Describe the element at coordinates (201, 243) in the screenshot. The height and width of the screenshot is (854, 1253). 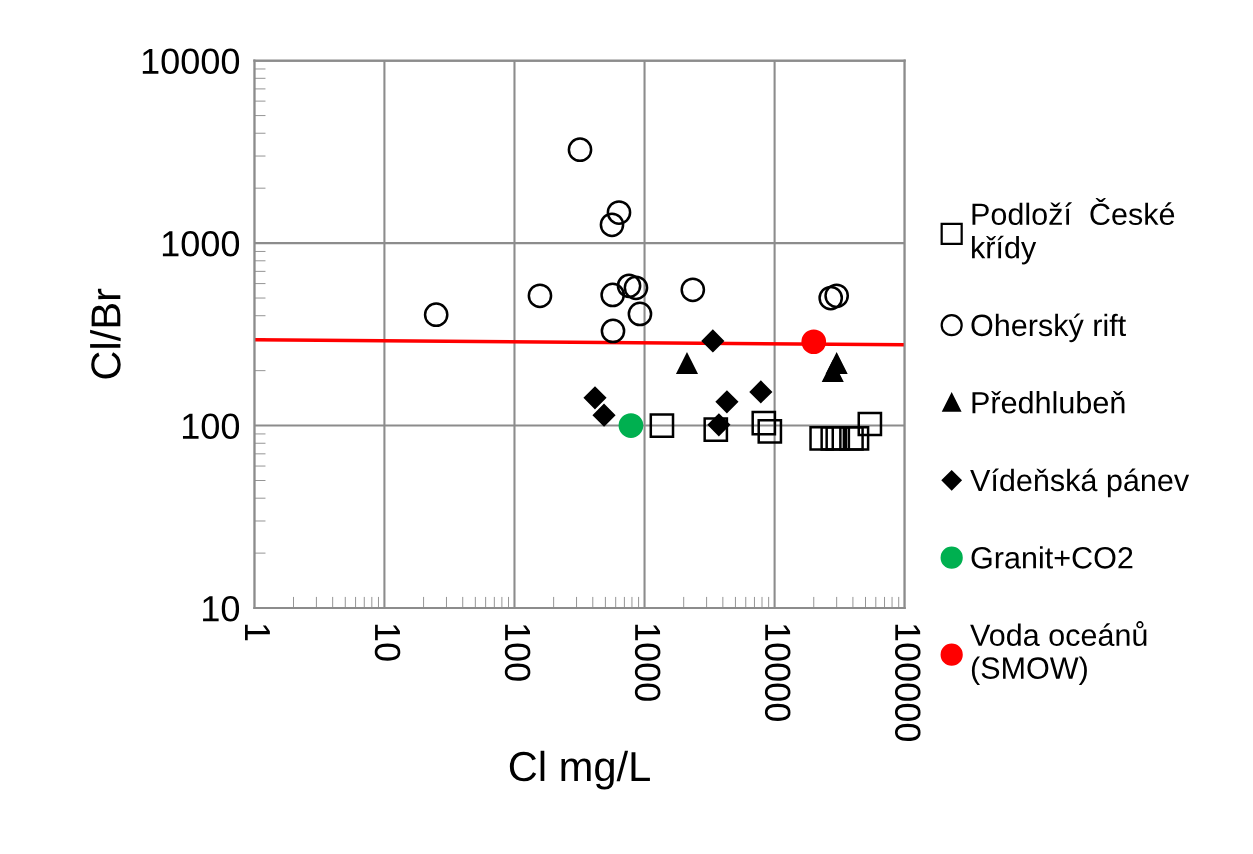
I see `y-tick-label: 1000` at that location.